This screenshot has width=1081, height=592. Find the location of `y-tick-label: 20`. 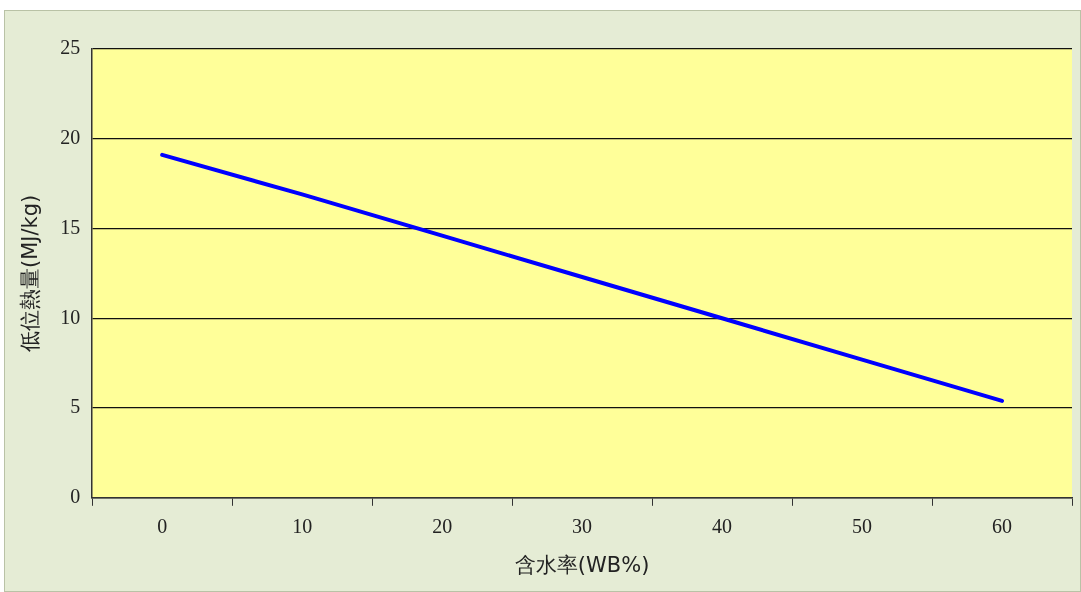

y-tick-label: 20 is located at coordinates (70, 137).